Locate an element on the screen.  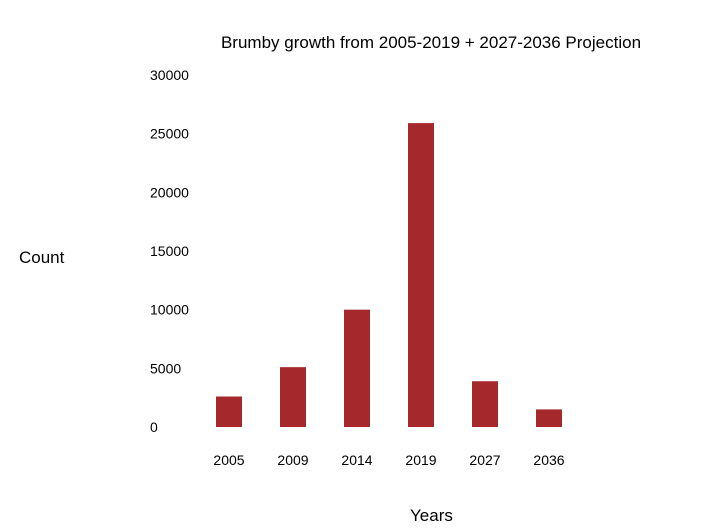
bar-2027 is located at coordinates (485, 404).